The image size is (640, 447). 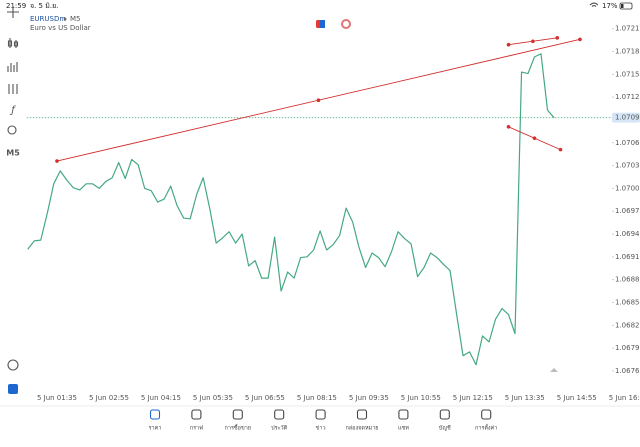 What do you see at coordinates (13, 89) in the screenshot?
I see `settings-tool` at bounding box center [13, 89].